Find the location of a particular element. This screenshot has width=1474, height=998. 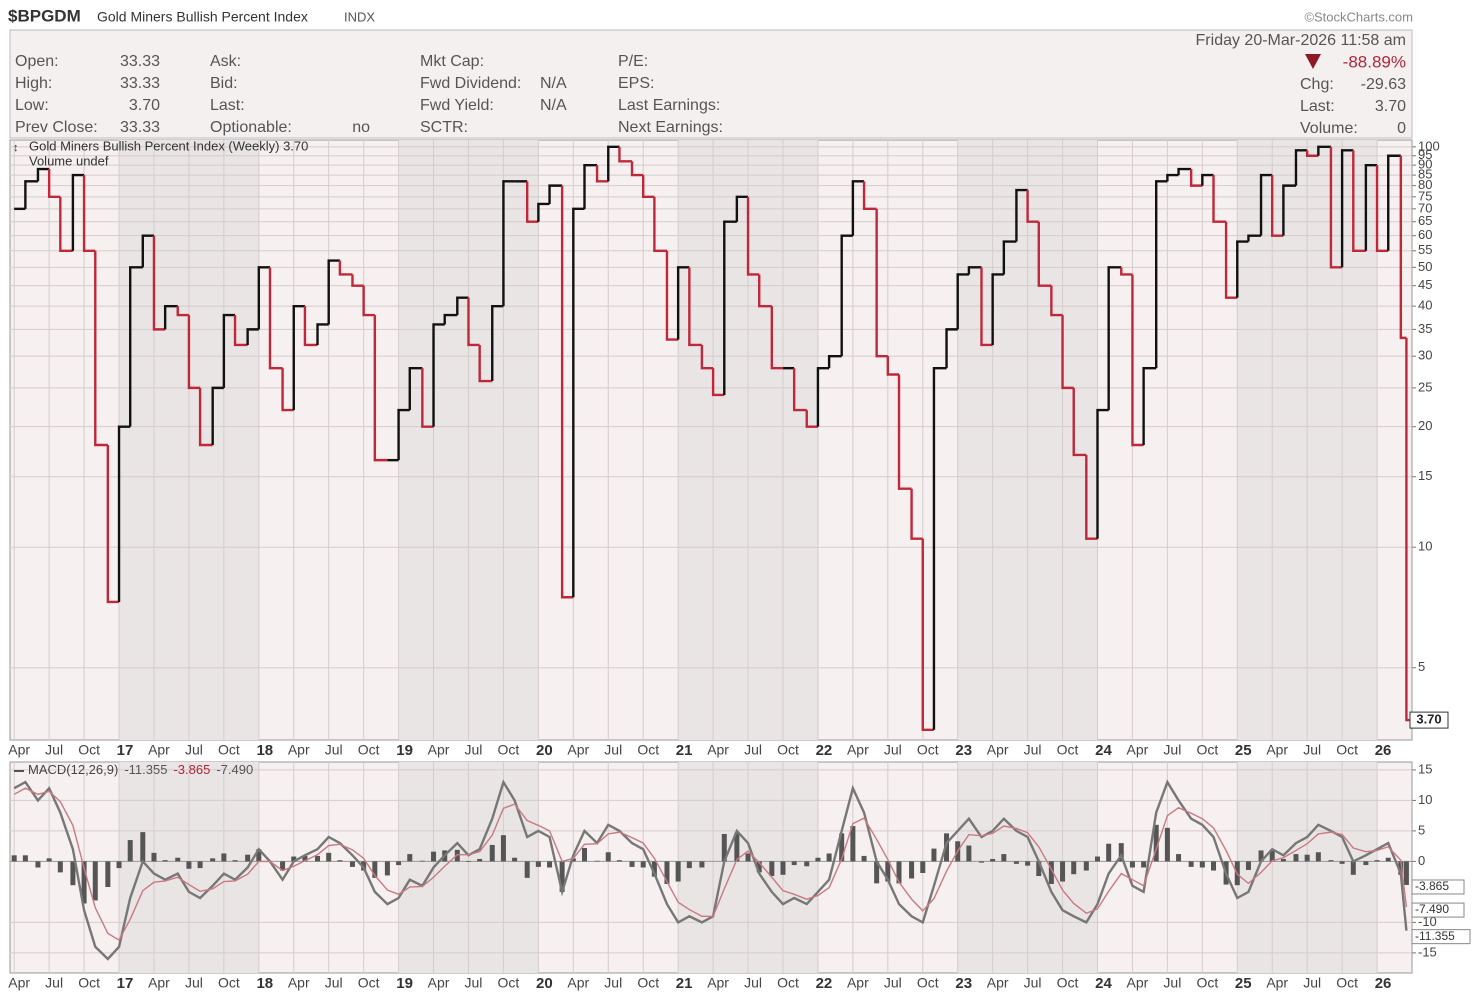

index-name: Gold Miners Bullish Percent Index is located at coordinates (202, 17).